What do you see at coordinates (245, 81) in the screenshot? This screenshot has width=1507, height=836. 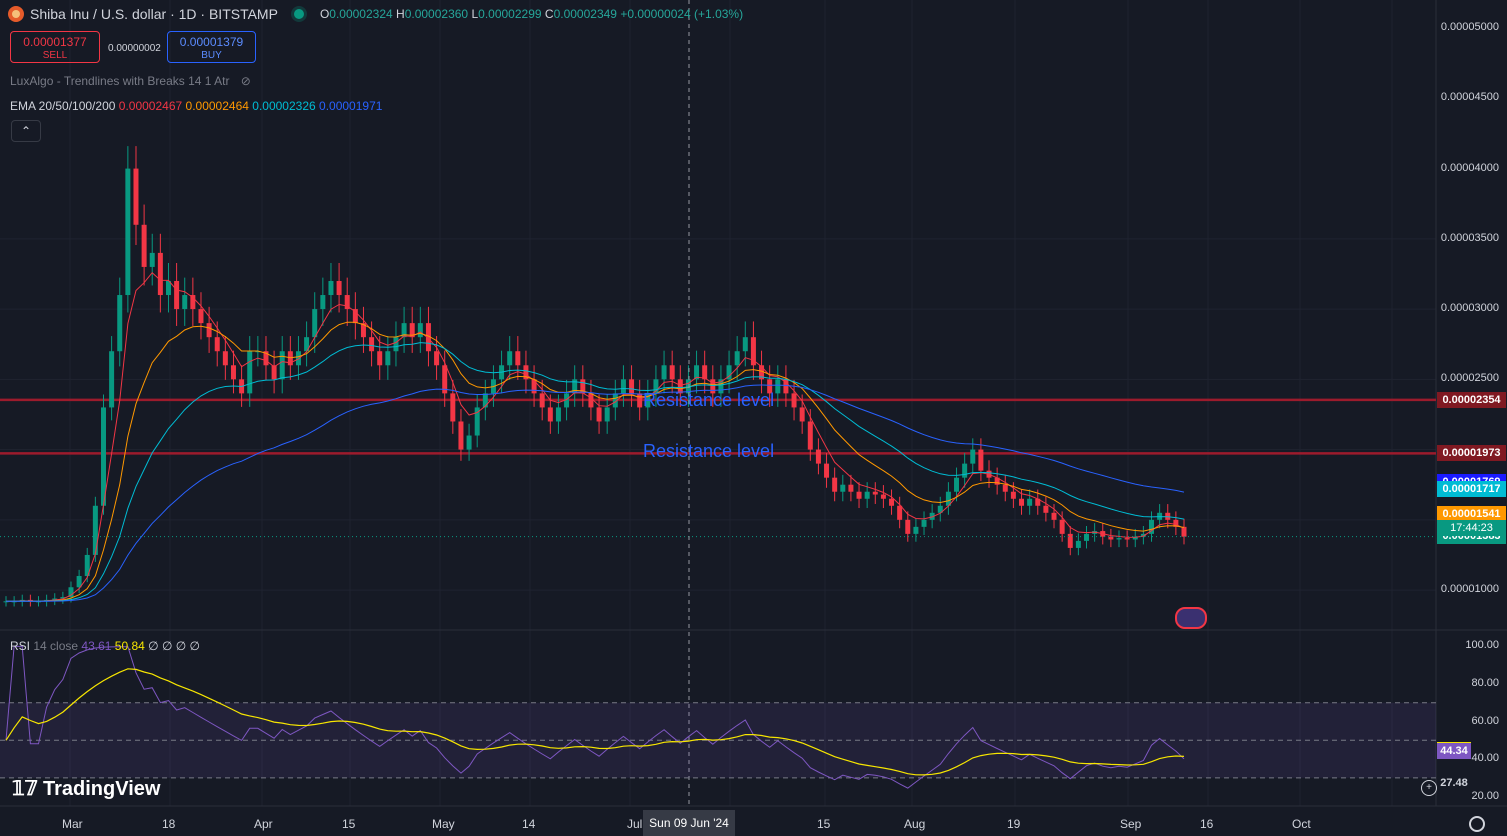 I see `hidden-eye-icon: ⊘` at bounding box center [245, 81].